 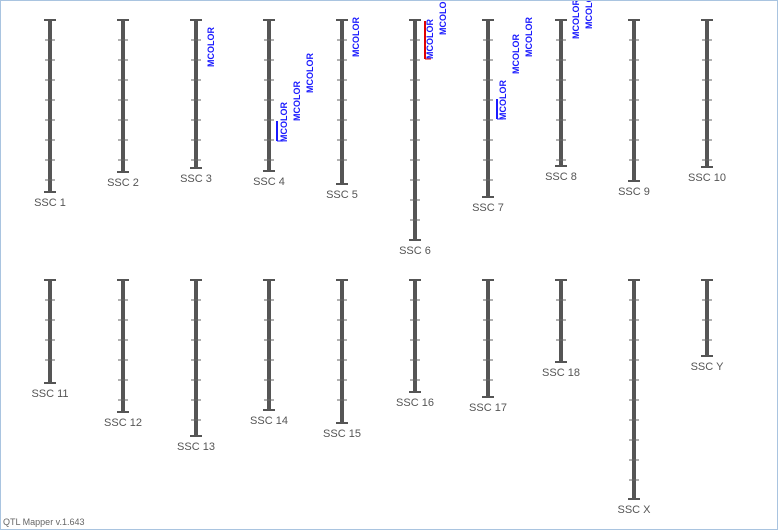 What do you see at coordinates (488, 408) in the screenshot?
I see `chromosome-label: SSC 17` at bounding box center [488, 408].